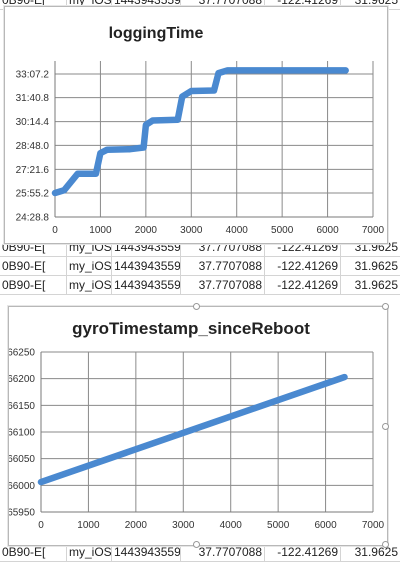  I want to click on y-tick-label: 31:40.8, so click(33, 98).